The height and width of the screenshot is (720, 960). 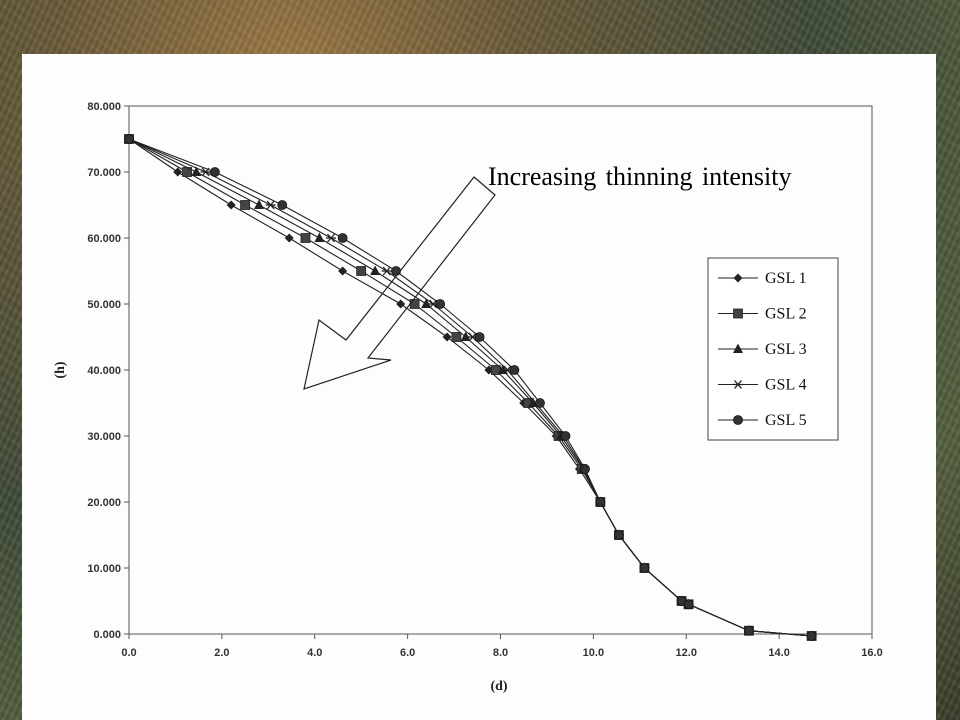 I want to click on x-tick-label: 14.0, so click(x=778, y=653).